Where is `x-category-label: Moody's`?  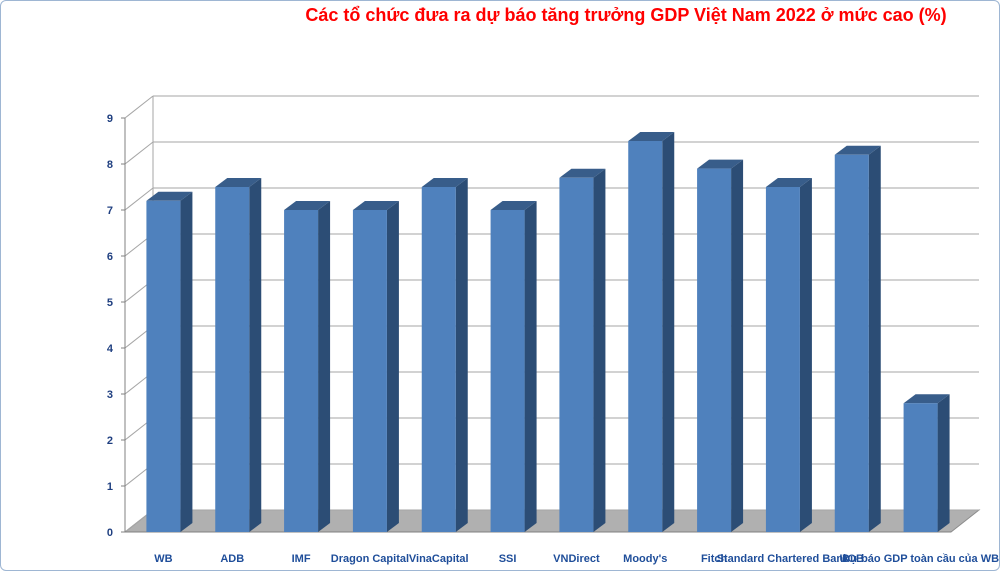
x-category-label: Moody's is located at coordinates (645, 559).